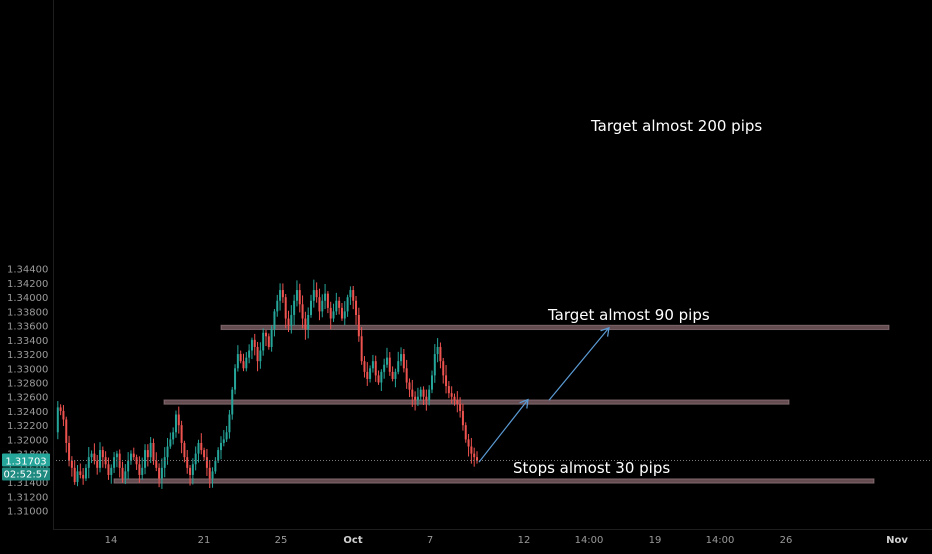 This screenshot has height=554, width=932. Describe the element at coordinates (204, 540) in the screenshot. I see `time-tick-label: 21` at that location.